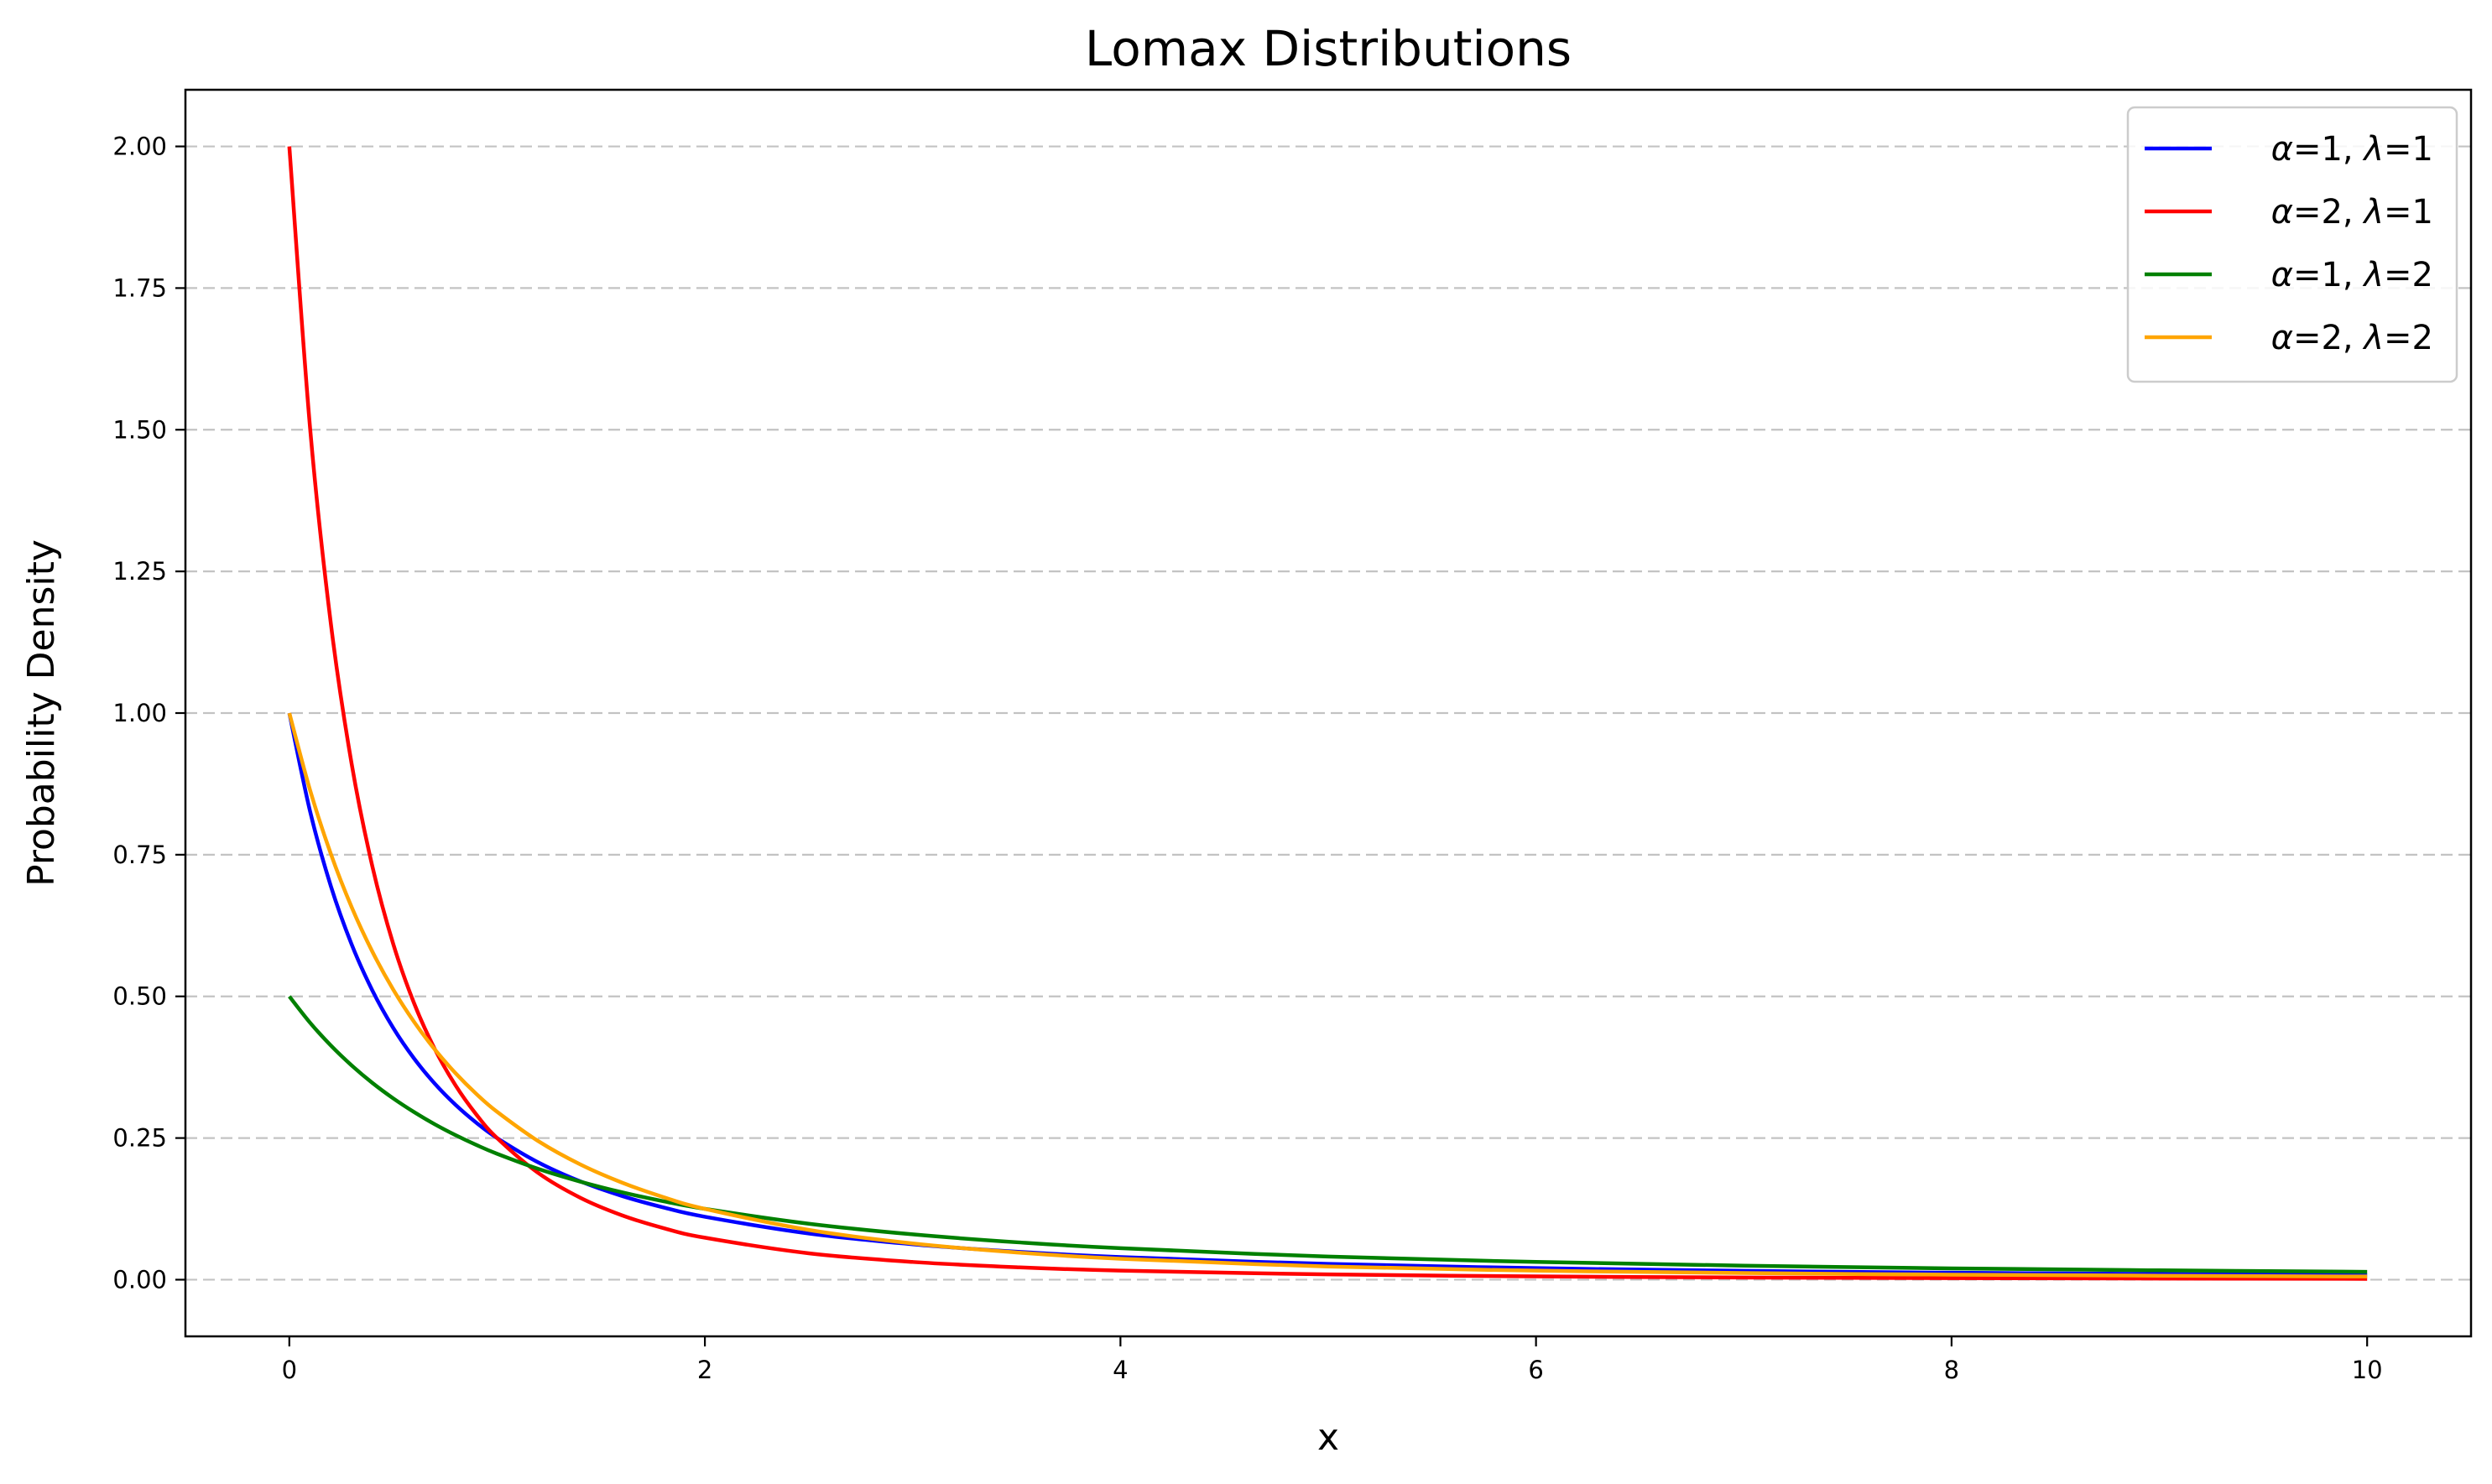  Describe the element at coordinates (289, 1370) in the screenshot. I see `x-tick-label: 0` at that location.